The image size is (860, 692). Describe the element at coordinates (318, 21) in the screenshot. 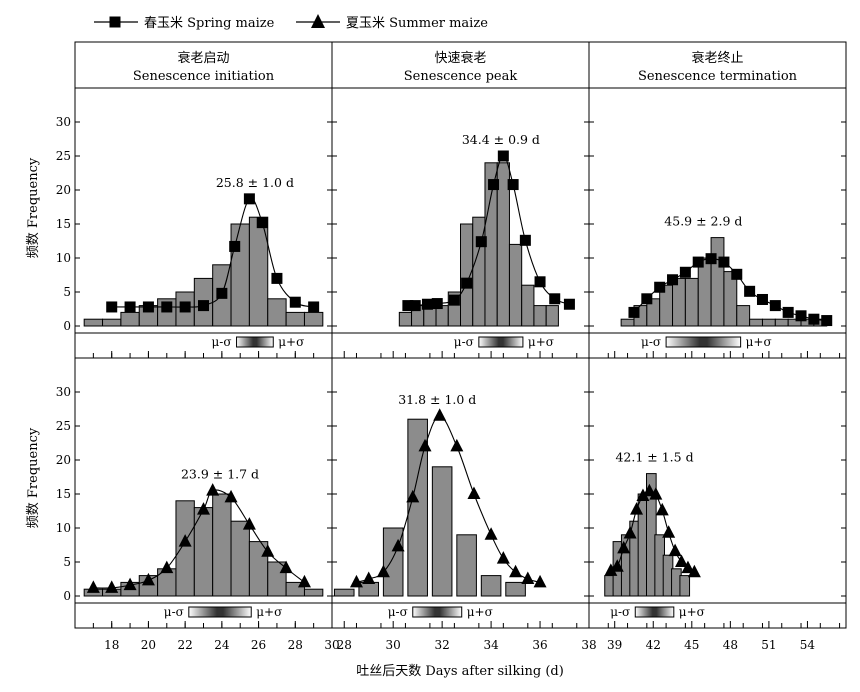

I see `legend-triangle-marker` at that location.